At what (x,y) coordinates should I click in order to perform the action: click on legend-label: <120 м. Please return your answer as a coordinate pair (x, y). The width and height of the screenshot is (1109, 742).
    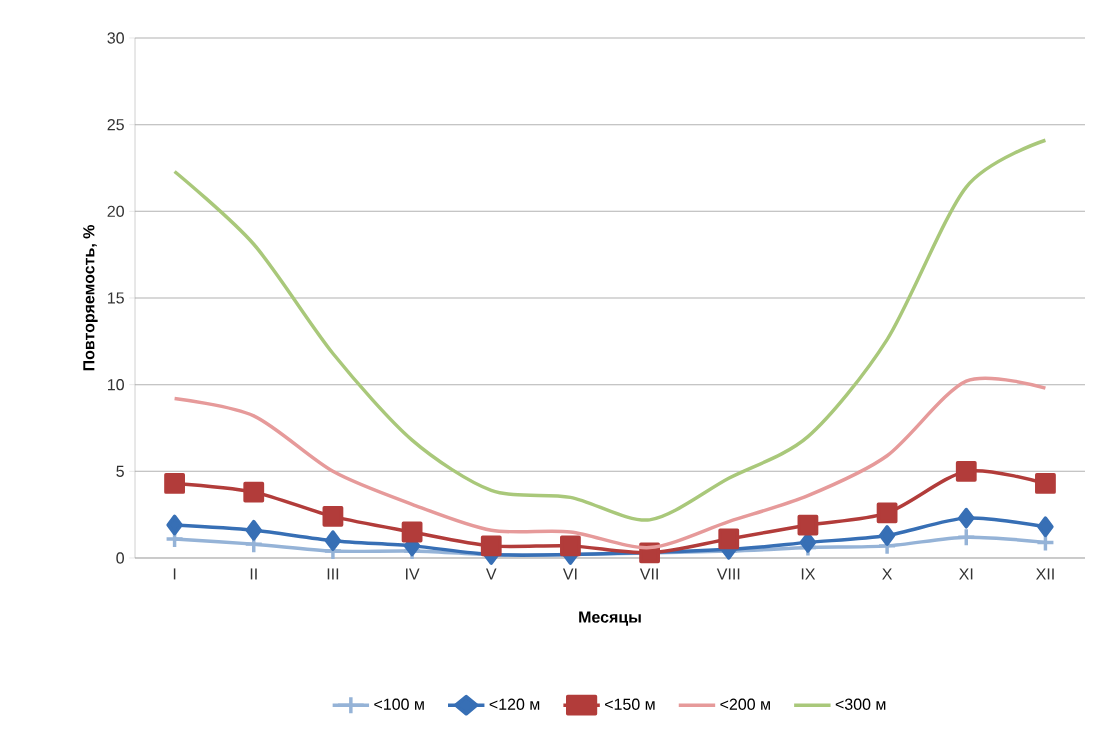
    Looking at the image, I should click on (514, 704).